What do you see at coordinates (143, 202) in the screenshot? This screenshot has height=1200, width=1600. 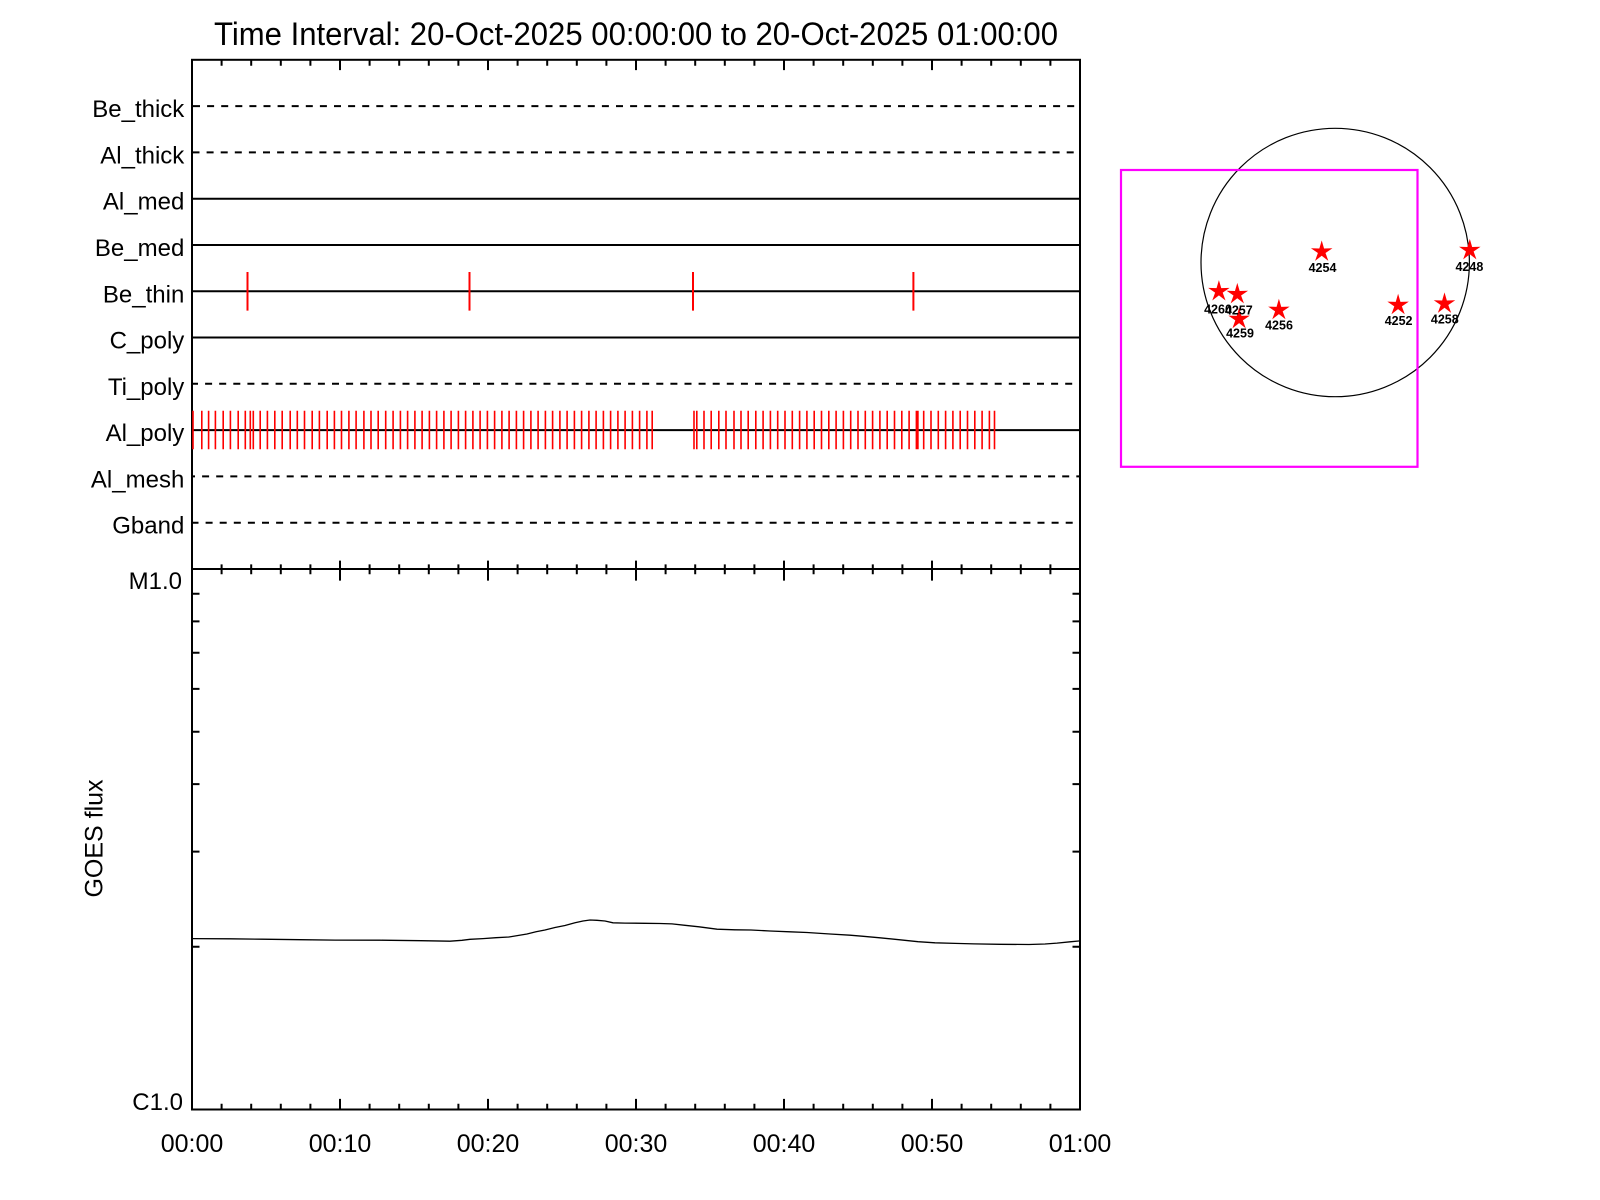 I see `svg-text: Al_med` at bounding box center [143, 202].